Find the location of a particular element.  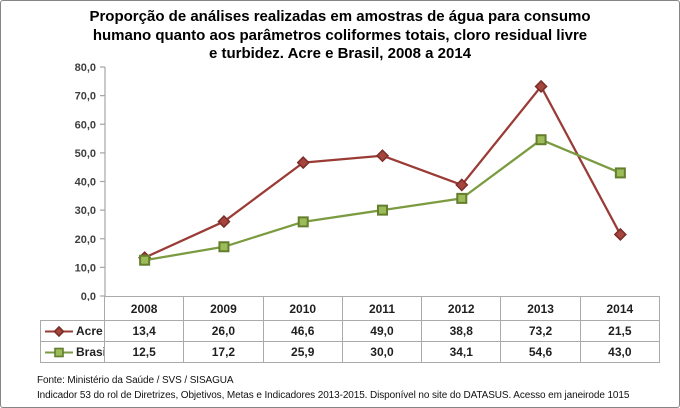

y-tick-label: 30,0 is located at coordinates (85, 211).